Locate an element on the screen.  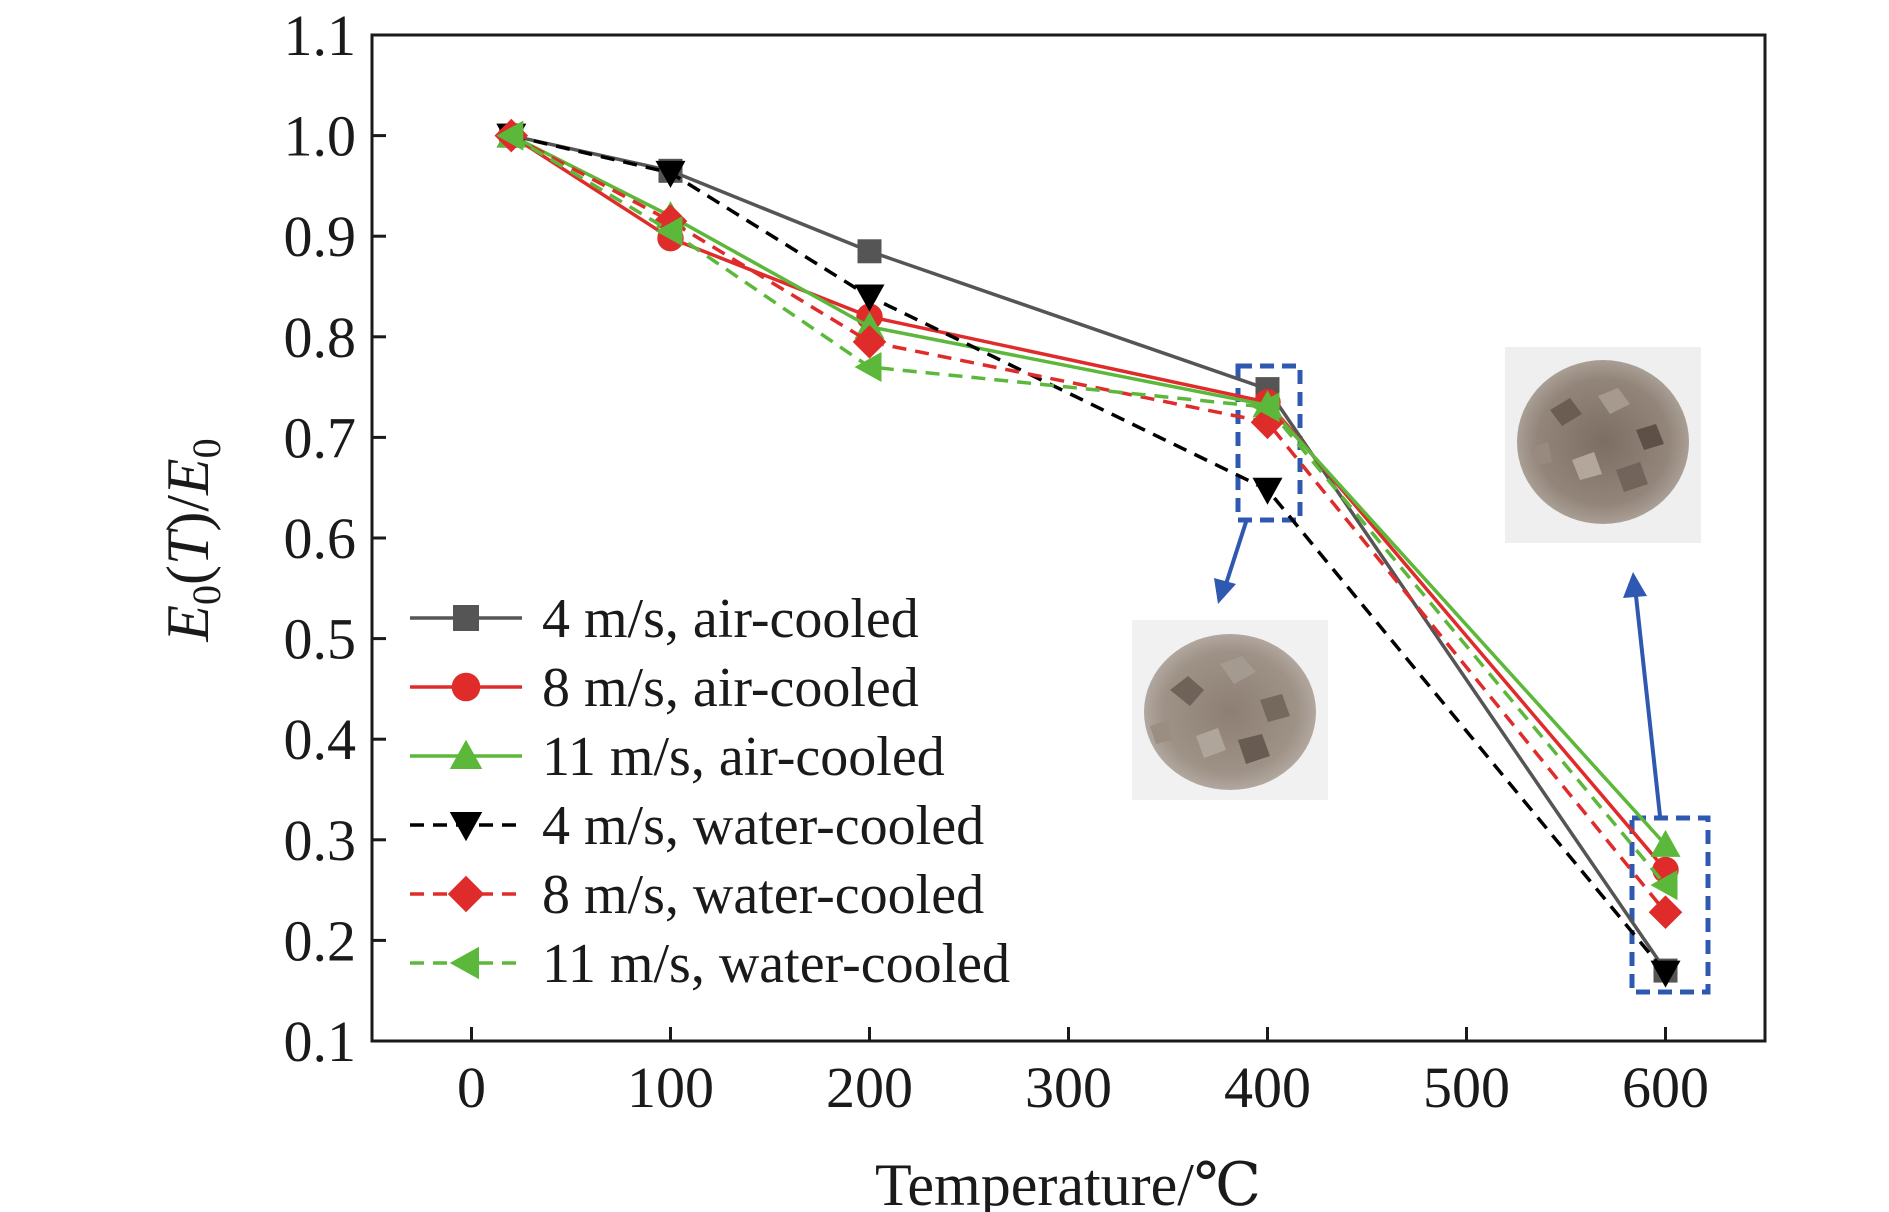
legend-item: 11 m/s, water-cooled is located at coordinates (710, 964).